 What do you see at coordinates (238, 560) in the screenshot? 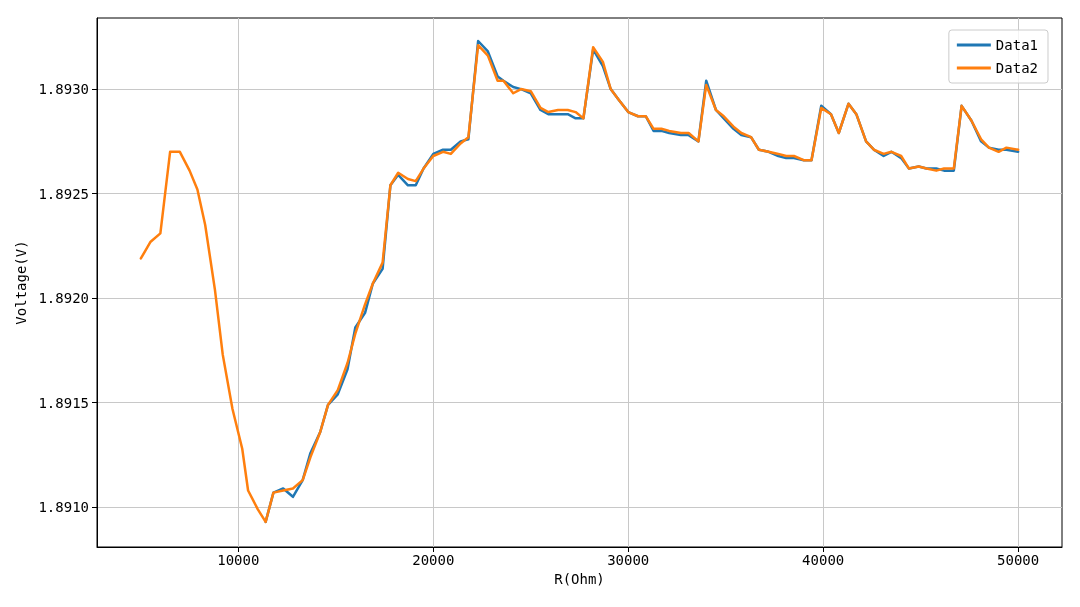
I see `x-tick-label: 10000` at bounding box center [238, 560].